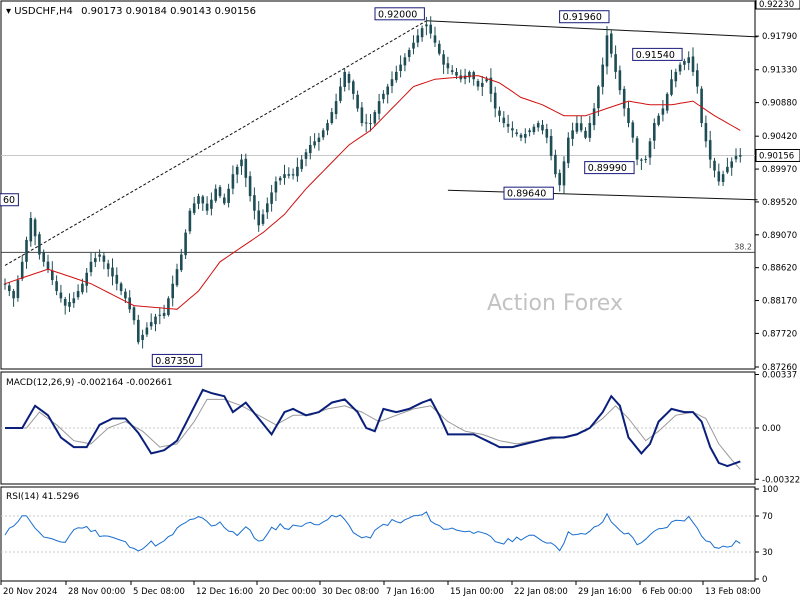 This screenshot has width=800, height=600. I want to click on price-tick-label: 0.90420, so click(779, 137).